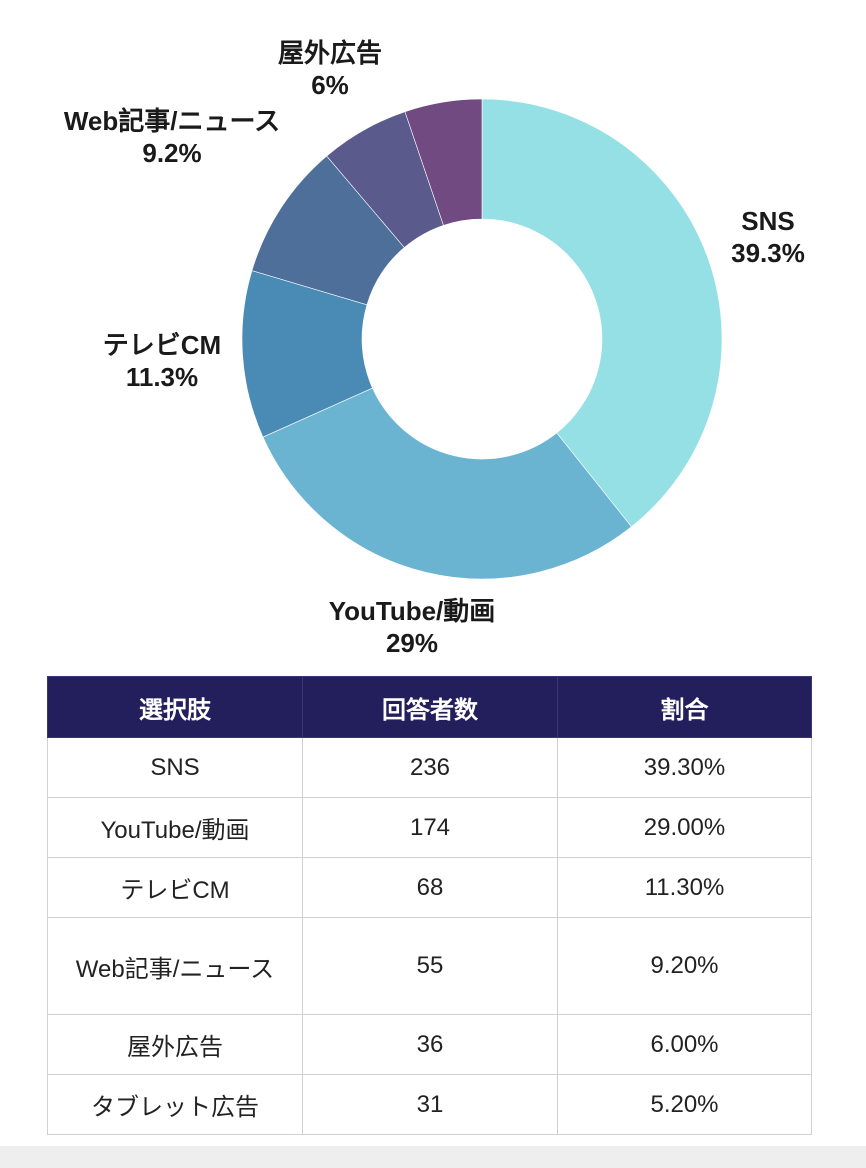  Describe the element at coordinates (684, 887) in the screenshot. I see `table-cell-ratio: 11.30%` at that location.